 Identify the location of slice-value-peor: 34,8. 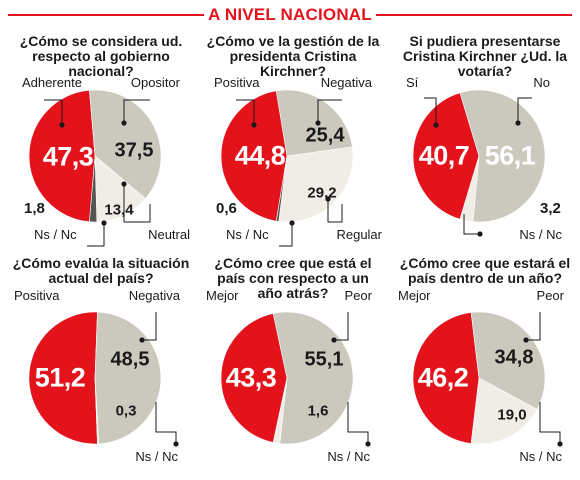
(514, 357).